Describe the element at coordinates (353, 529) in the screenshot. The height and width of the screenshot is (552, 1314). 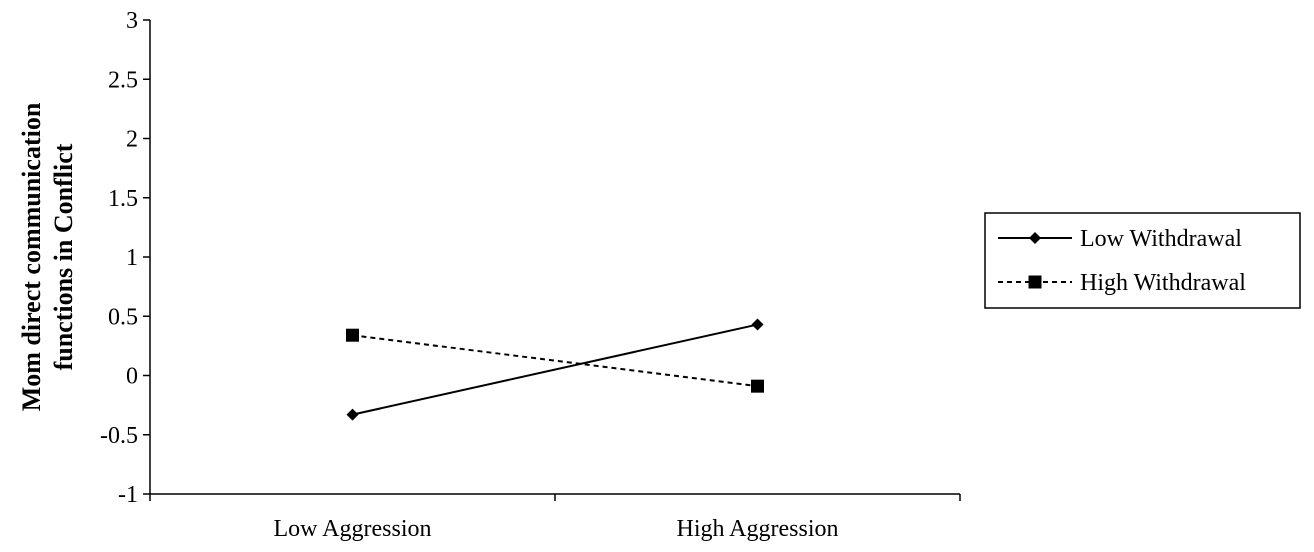
I see `x-category-label: Low Aggression` at that location.